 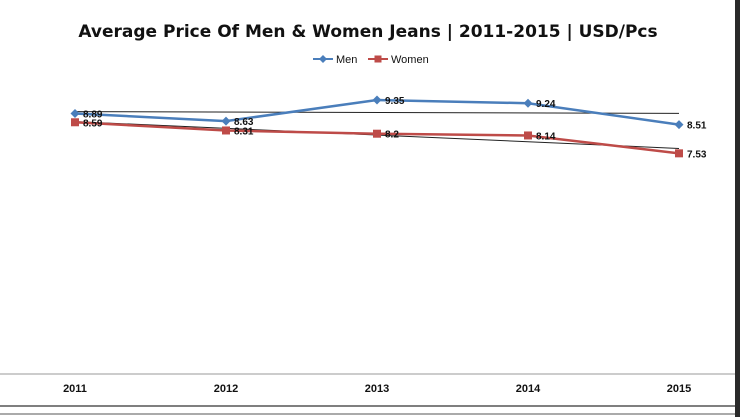 I want to click on x-tick-label: 2012, so click(x=226, y=389).